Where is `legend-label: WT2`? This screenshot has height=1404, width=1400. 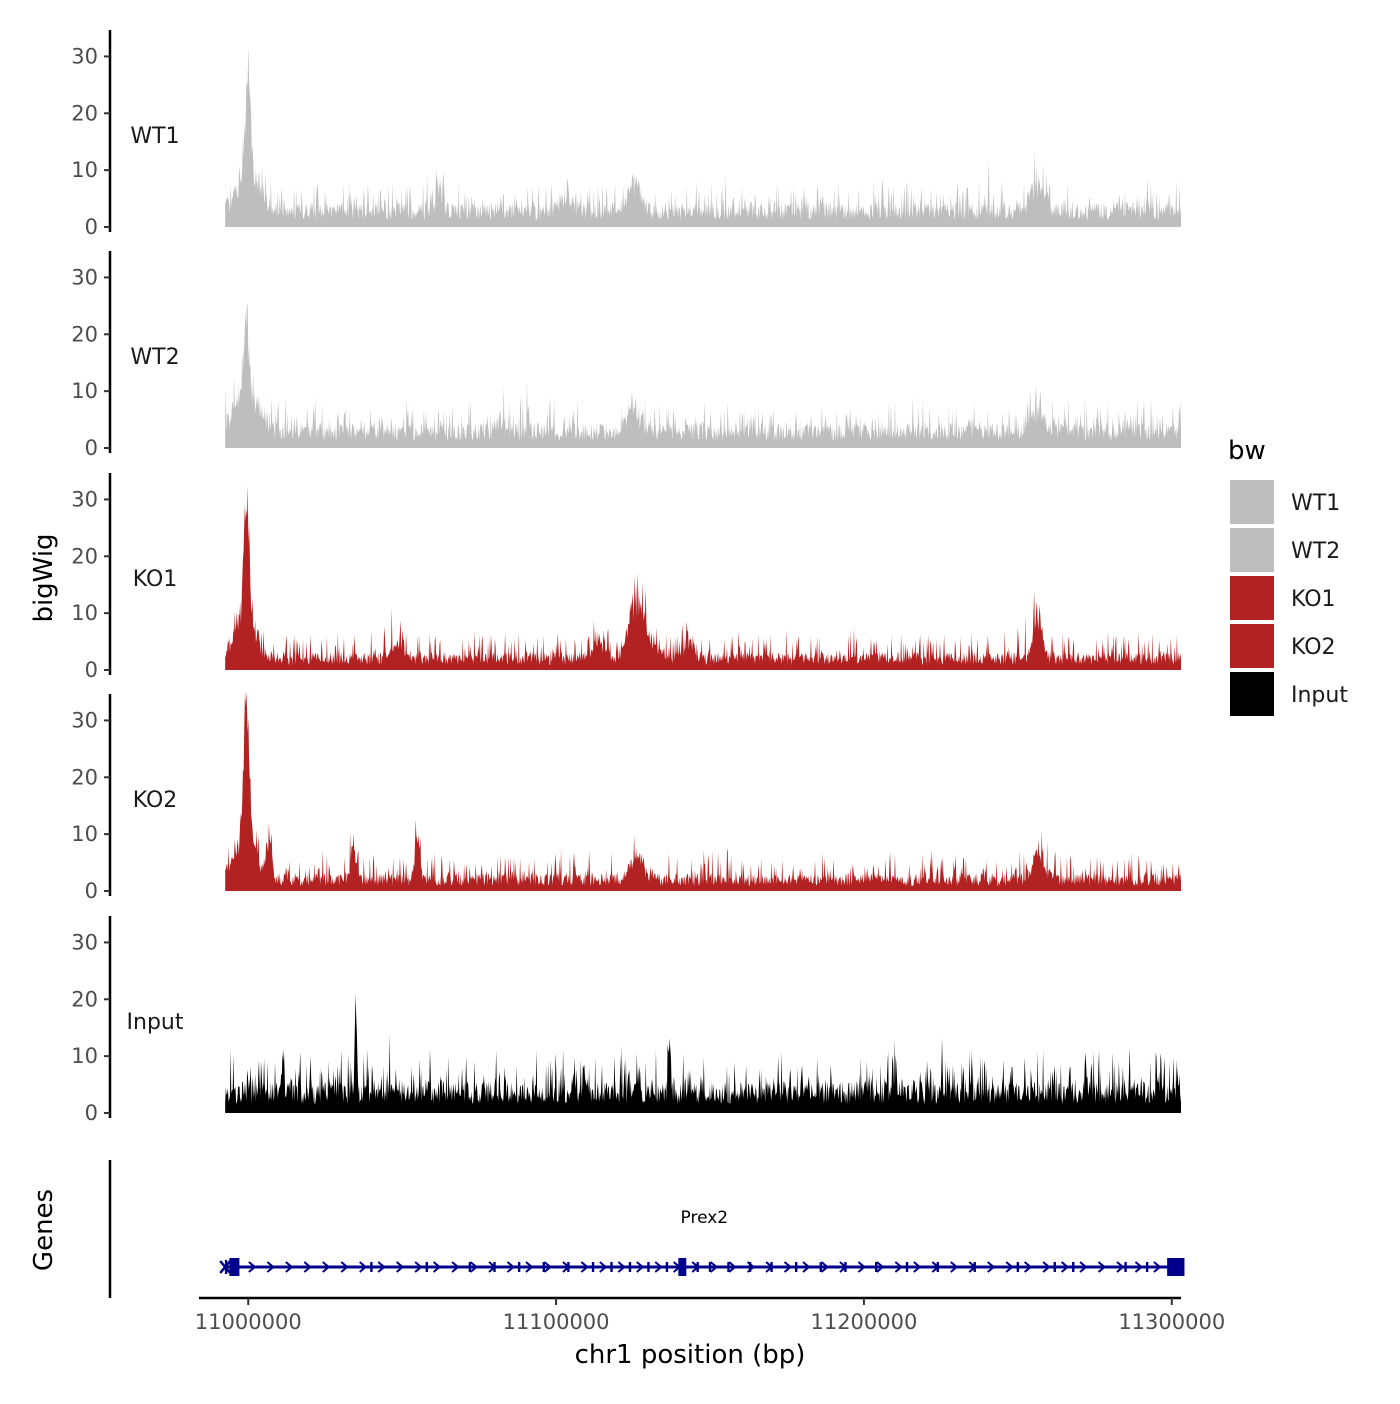
legend-label: WT2 is located at coordinates (1315, 551).